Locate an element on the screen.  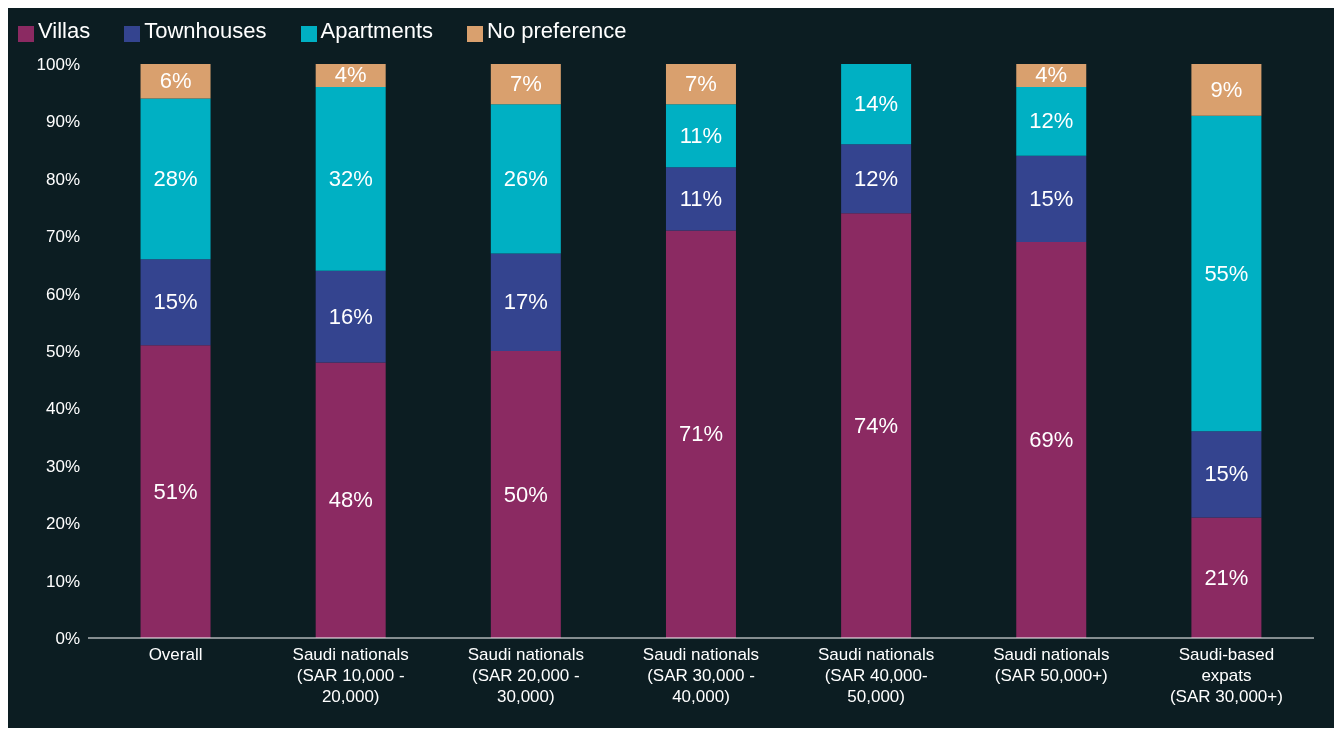
data-label: 69% is located at coordinates (1051, 439).